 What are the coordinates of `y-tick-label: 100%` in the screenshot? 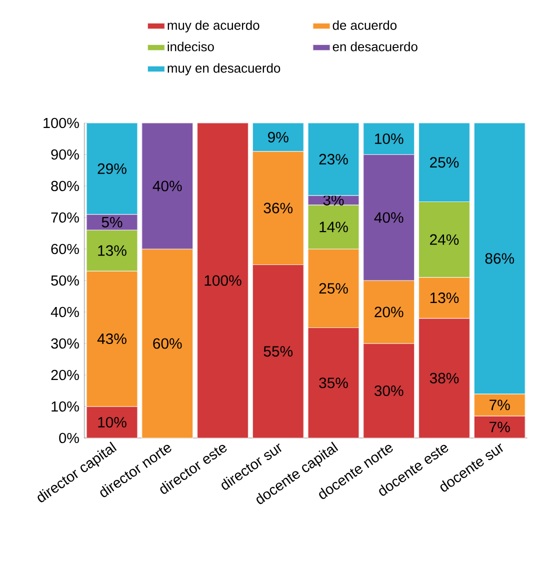 It's located at (61, 123).